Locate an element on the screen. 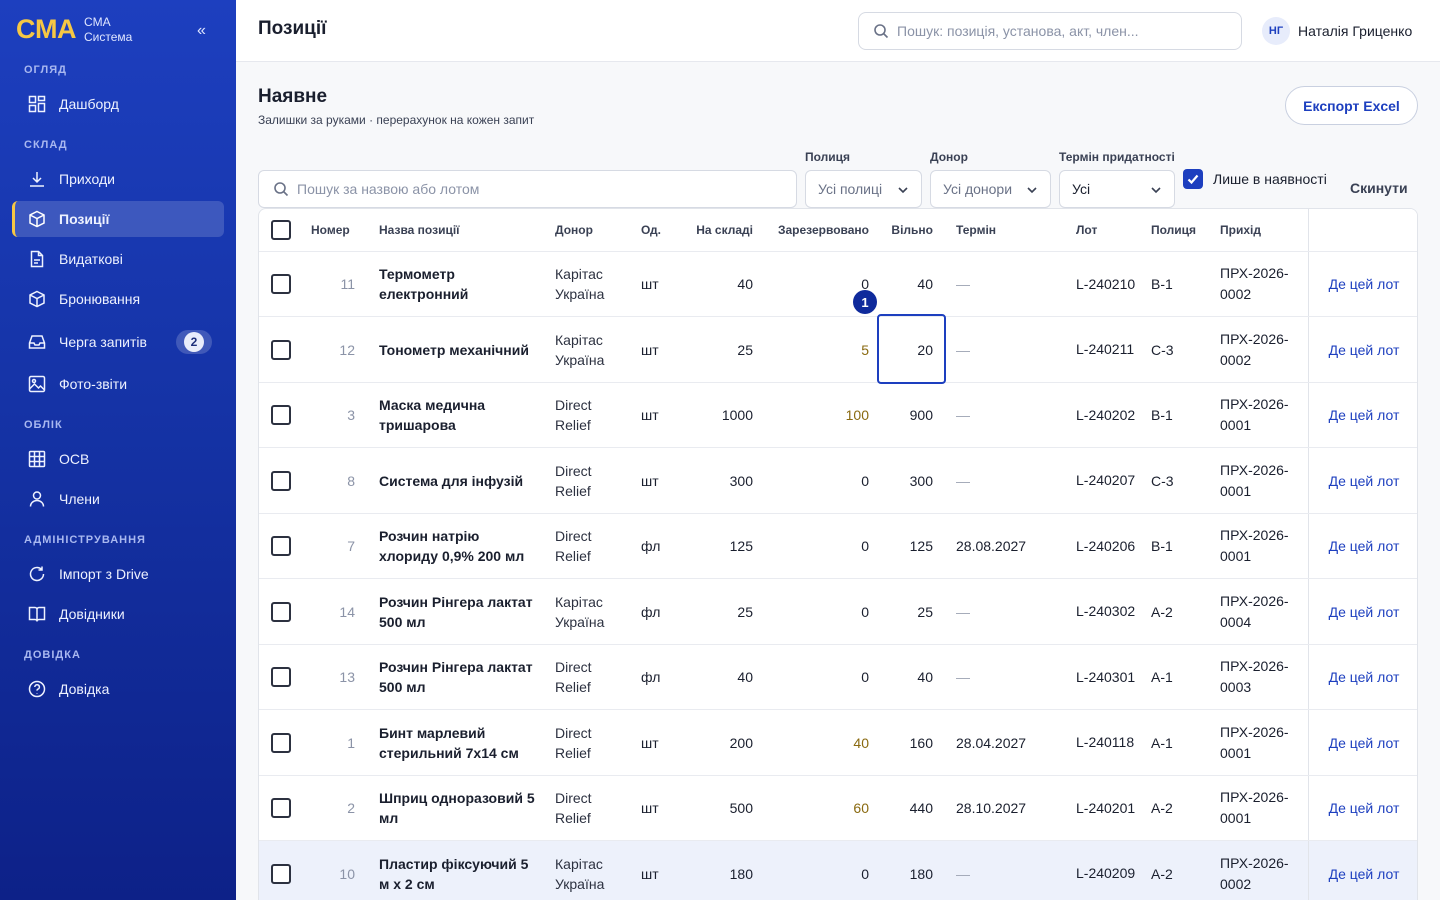  sidebar-item-reservations: Бронювання is located at coordinates (118, 299).